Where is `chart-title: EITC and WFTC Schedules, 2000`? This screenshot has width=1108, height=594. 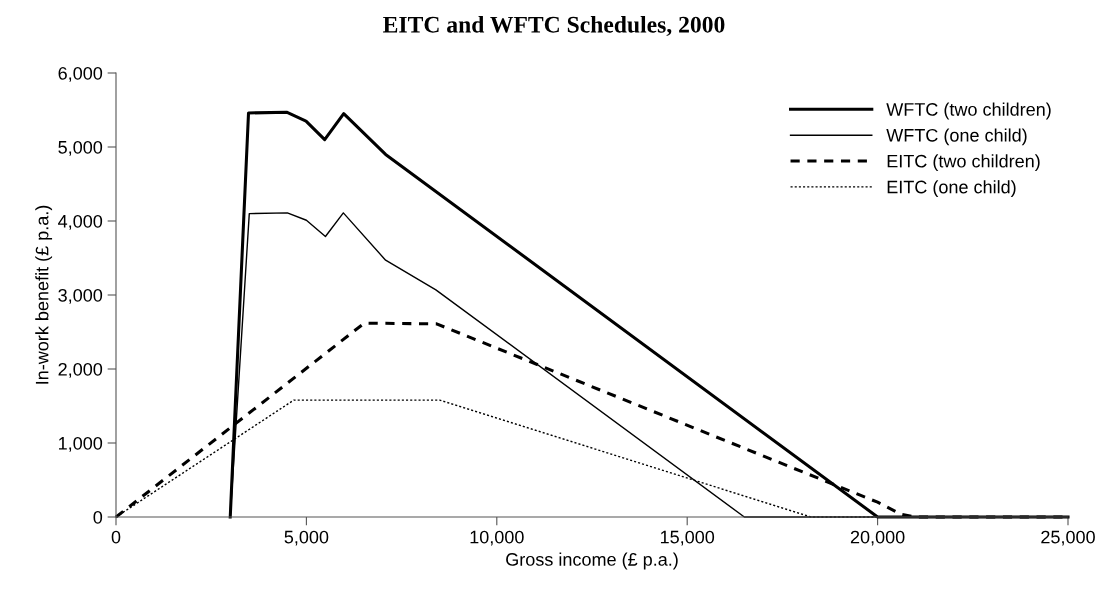
chart-title: EITC and WFTC Schedules, 2000 is located at coordinates (554, 26).